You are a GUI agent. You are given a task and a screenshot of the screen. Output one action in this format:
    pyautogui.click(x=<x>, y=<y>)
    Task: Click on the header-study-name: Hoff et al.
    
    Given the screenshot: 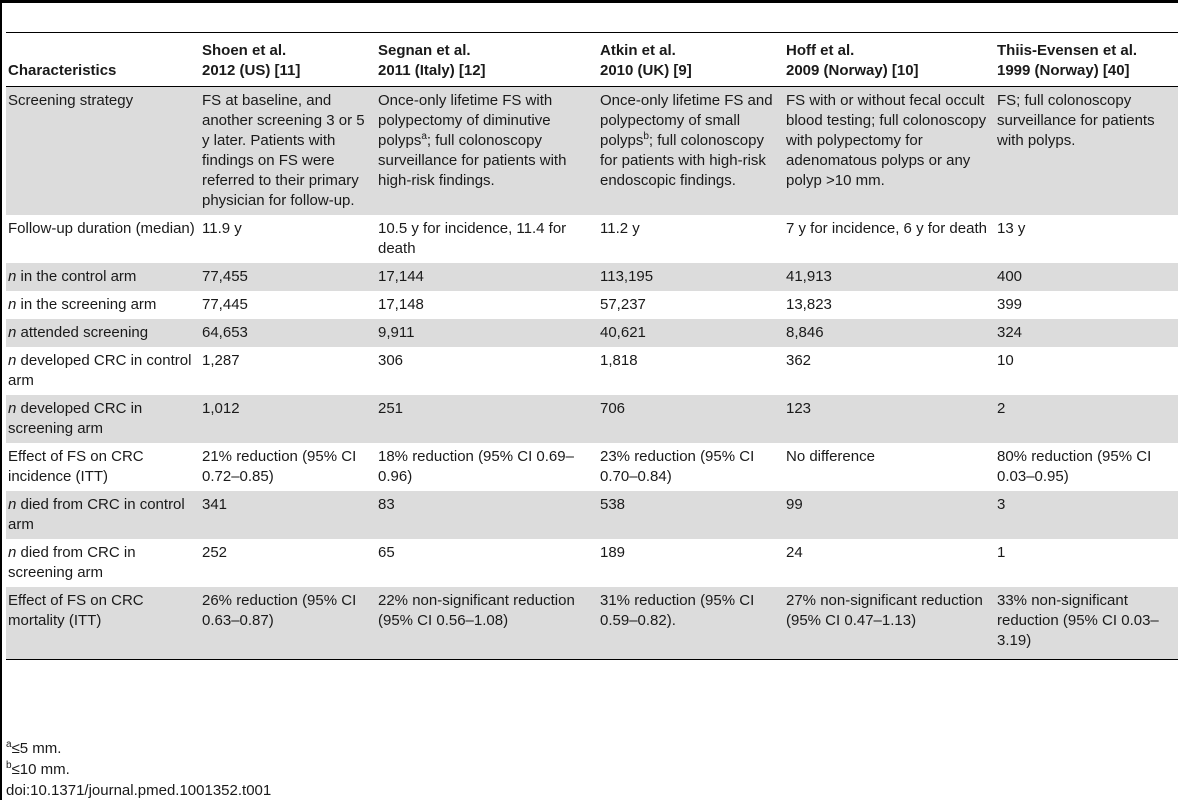 What is the action you would take?
    pyautogui.click(x=820, y=50)
    